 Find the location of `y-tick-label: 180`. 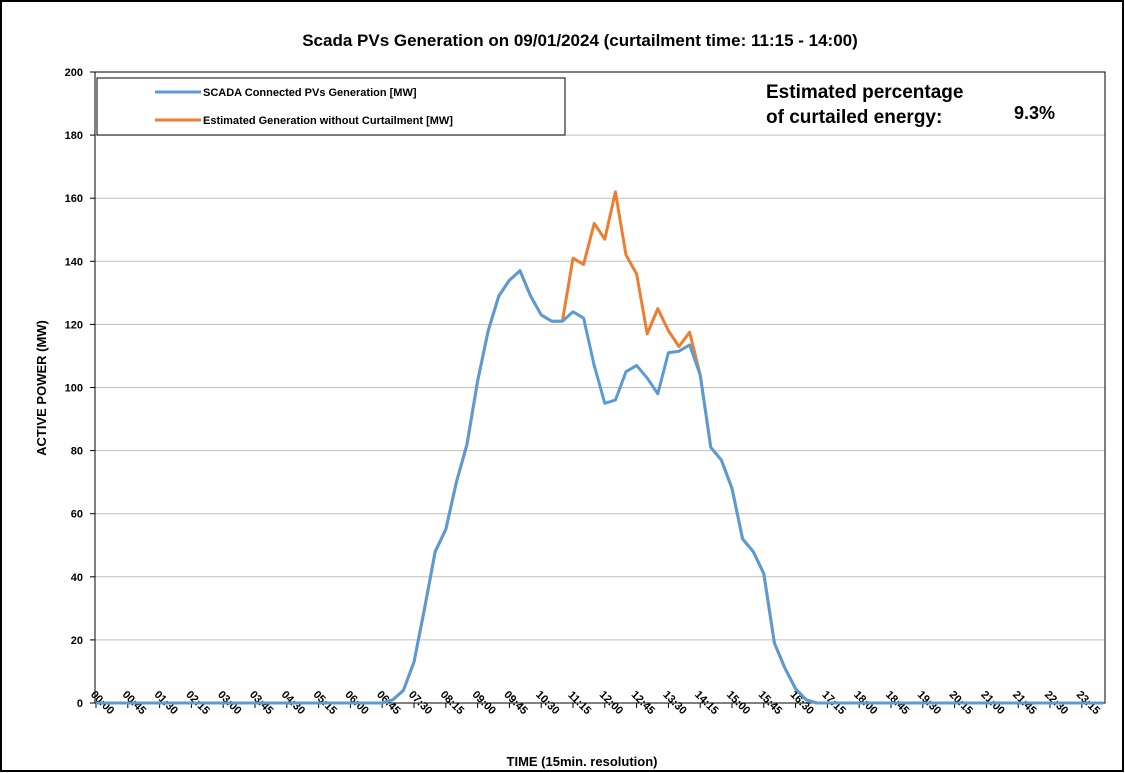

y-tick-label: 180 is located at coordinates (74, 136).